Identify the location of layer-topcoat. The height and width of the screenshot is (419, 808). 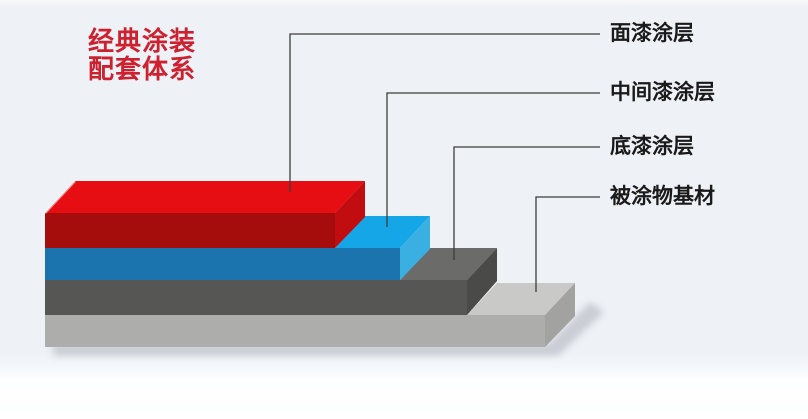
(204, 214).